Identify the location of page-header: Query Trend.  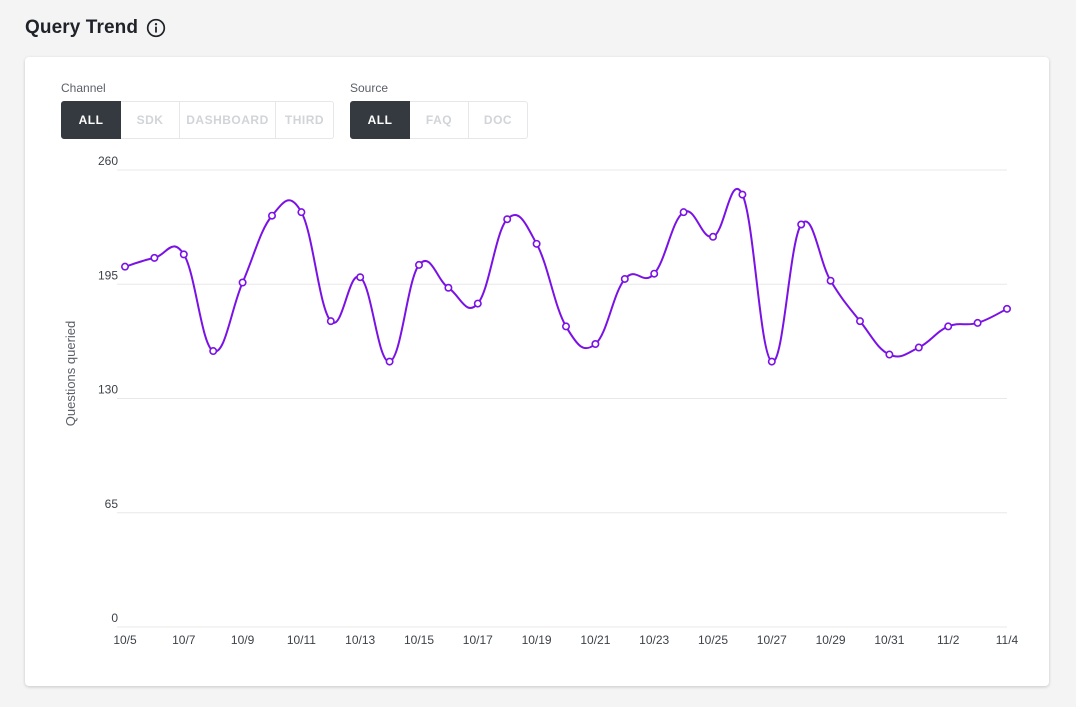
(95, 28).